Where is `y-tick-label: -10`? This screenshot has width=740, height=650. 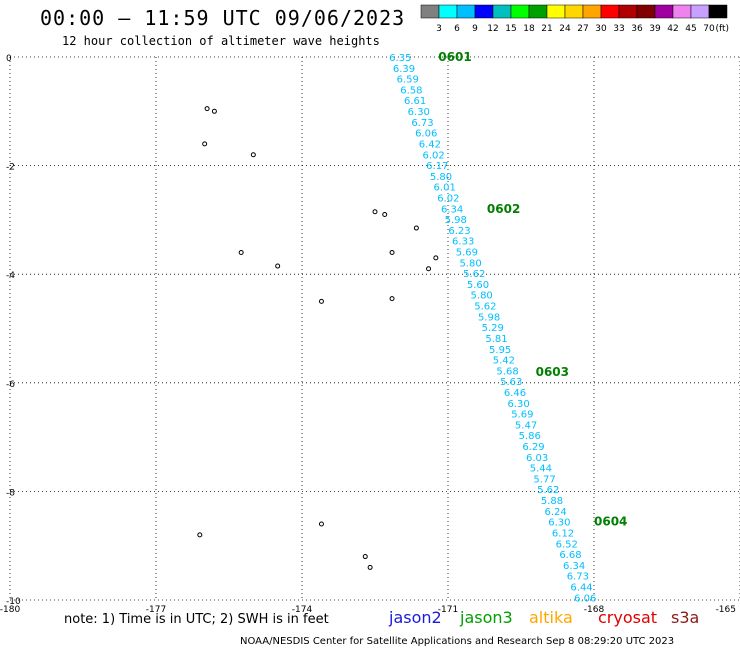 y-tick-label: -10 is located at coordinates (13, 602).